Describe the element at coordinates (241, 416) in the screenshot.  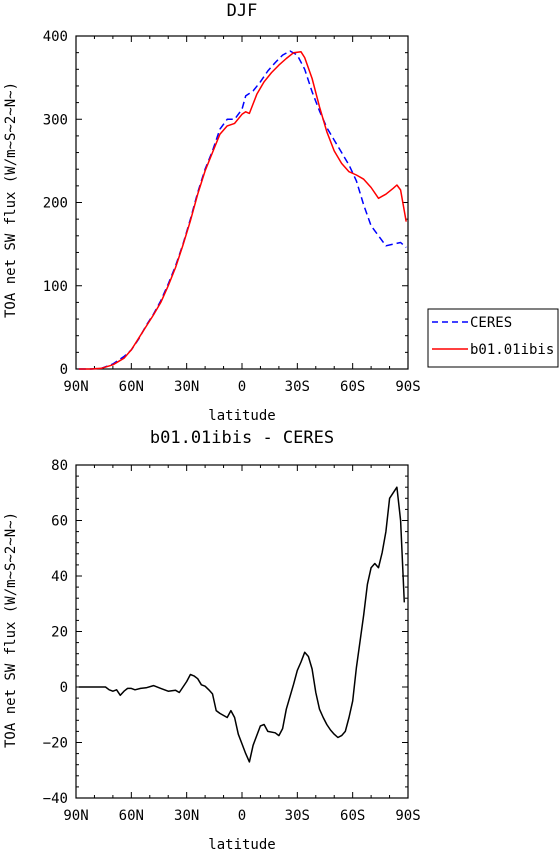
I see `top-x-axis-label: latitude` at that location.